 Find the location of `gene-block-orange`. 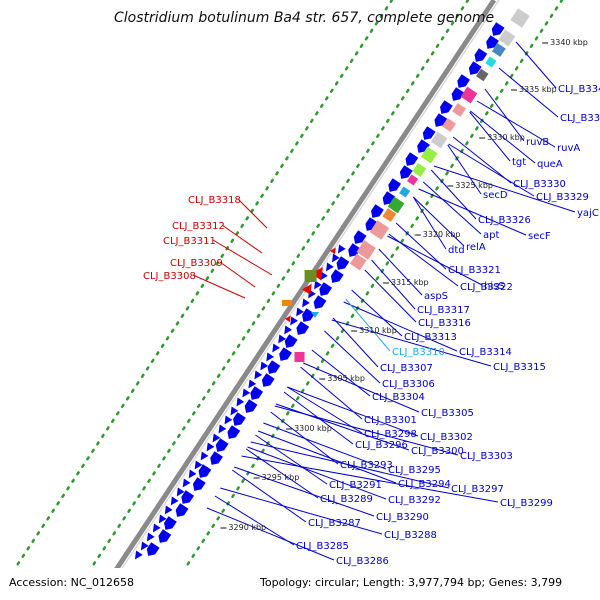

gene-block-orange is located at coordinates (287, 303).